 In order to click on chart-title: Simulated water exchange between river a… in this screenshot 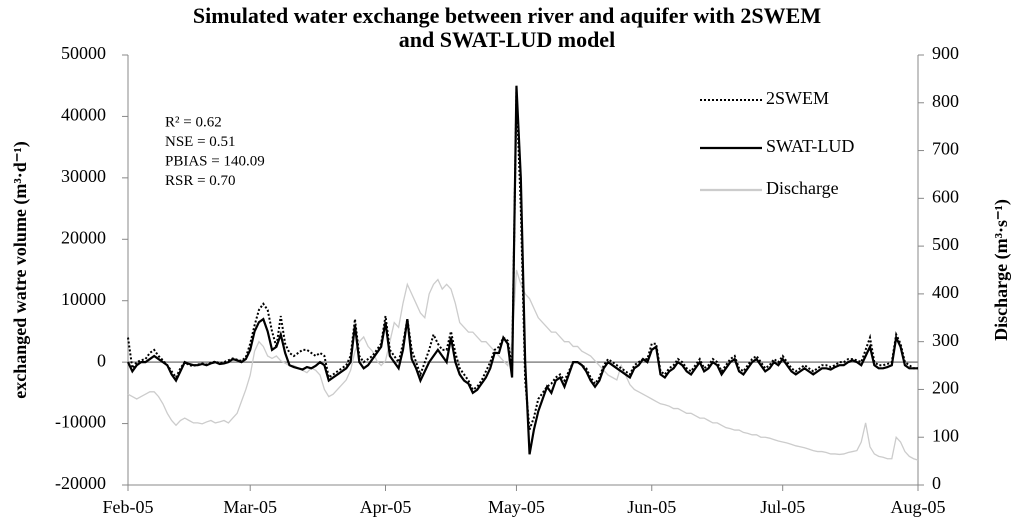, I will do `click(507, 15)`.